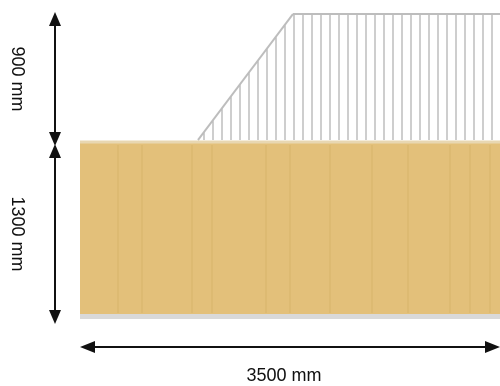  I want to click on lower-height-label: 1300 mm, so click(18, 233).